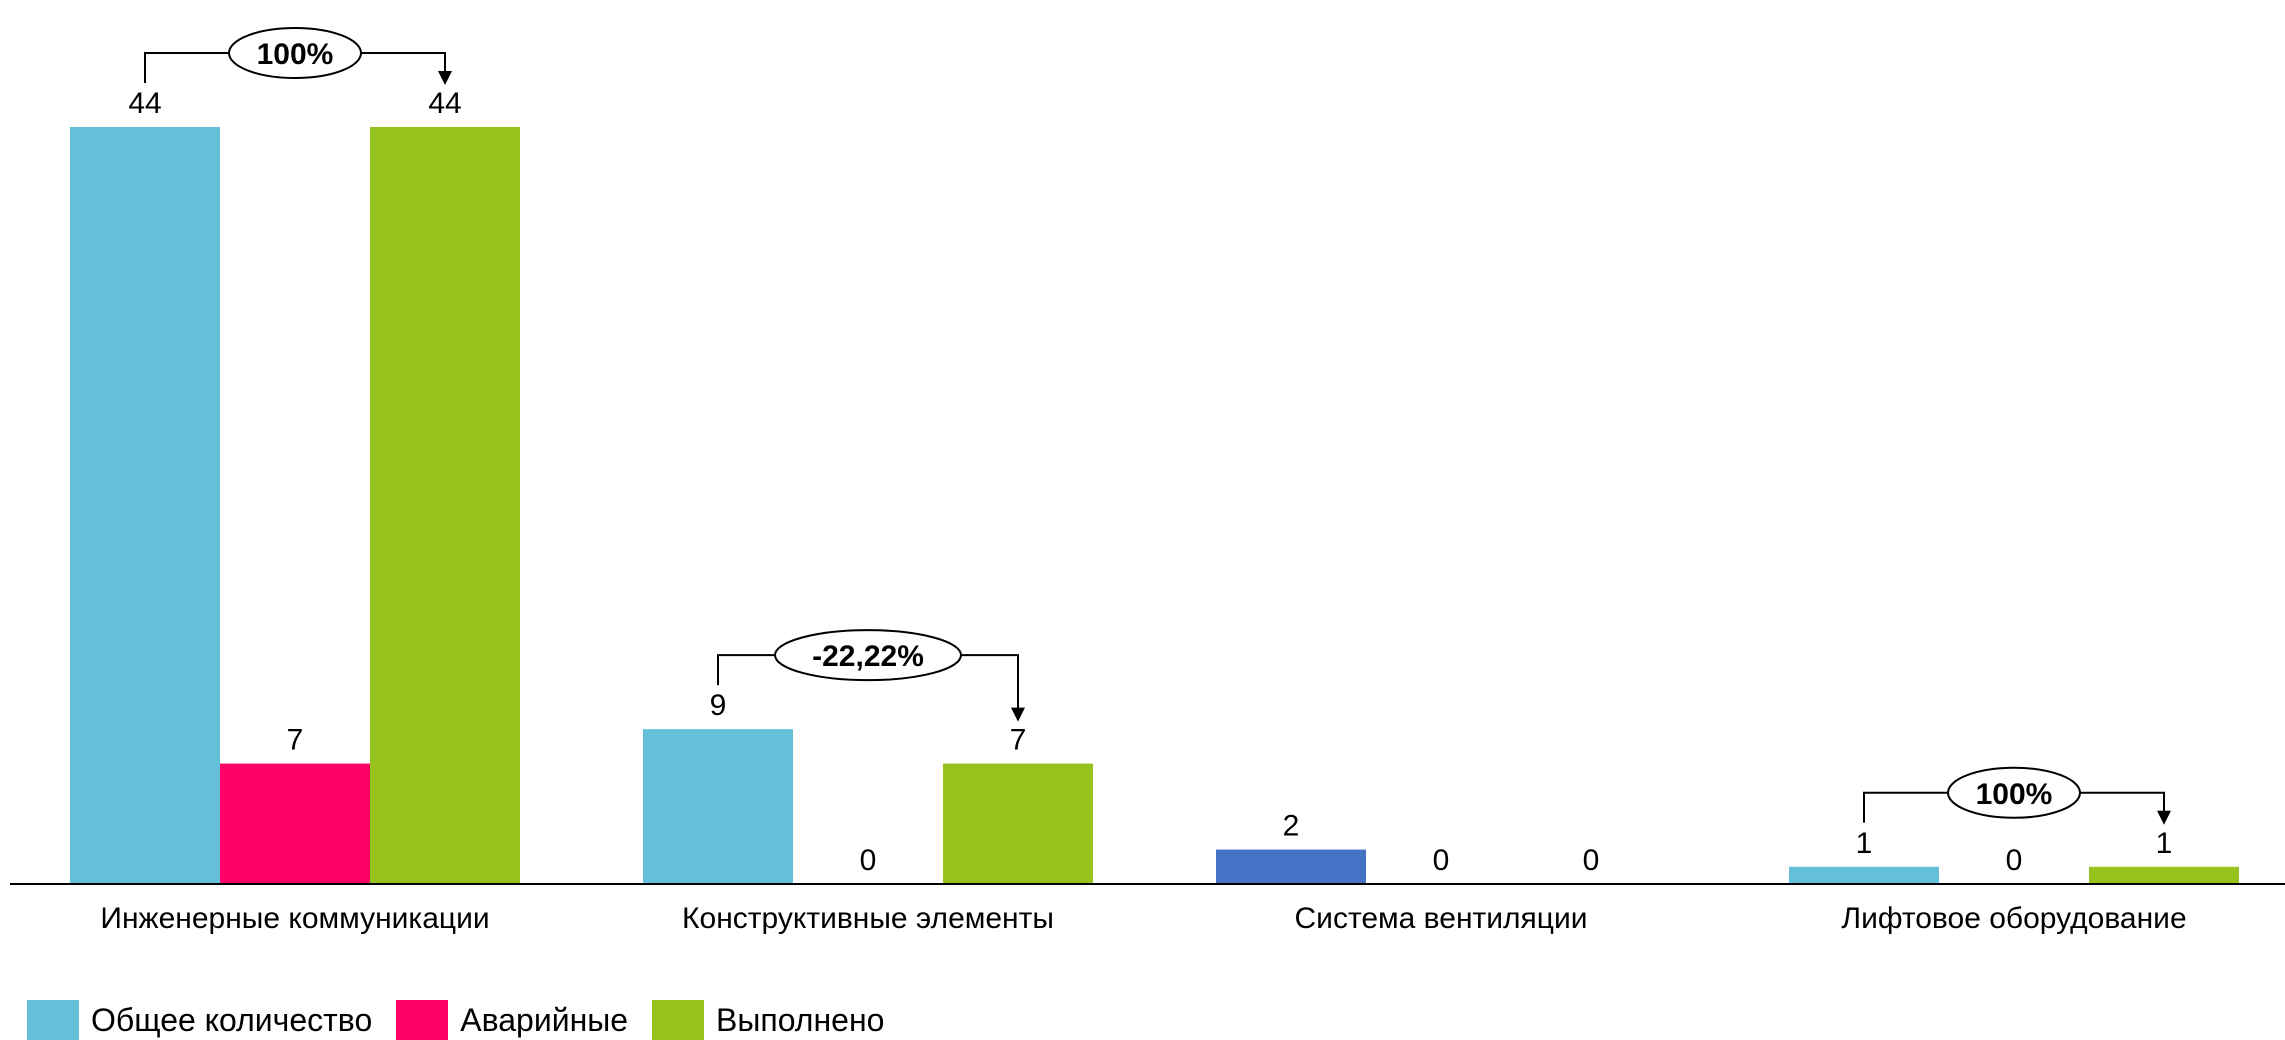  I want to click on data-label-total-3: 2, so click(1291, 826).